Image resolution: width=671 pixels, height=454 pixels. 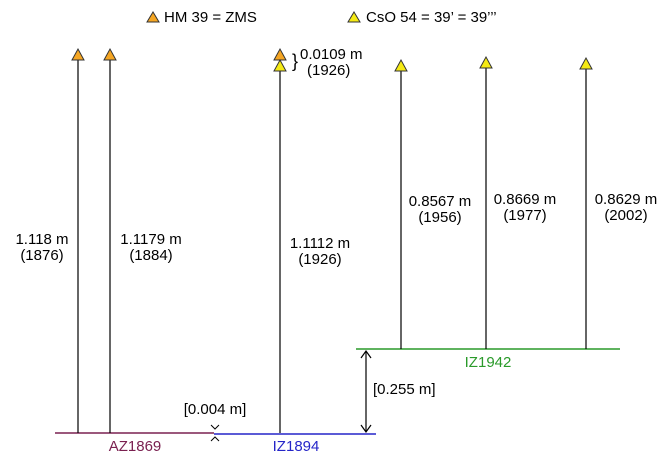 I want to click on rod-year: (1977), so click(x=524, y=215).